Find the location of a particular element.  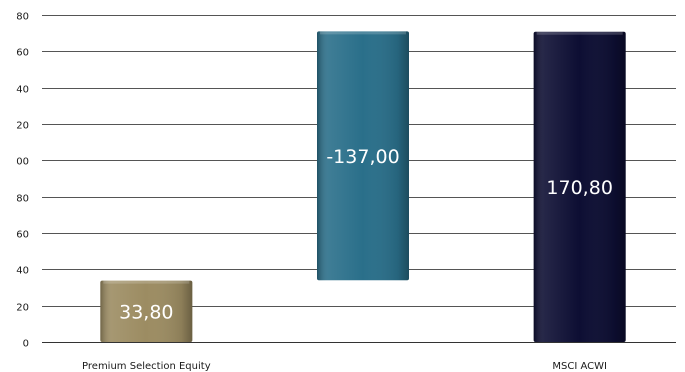

y-tick-label: 0 is located at coordinates (26, 344).